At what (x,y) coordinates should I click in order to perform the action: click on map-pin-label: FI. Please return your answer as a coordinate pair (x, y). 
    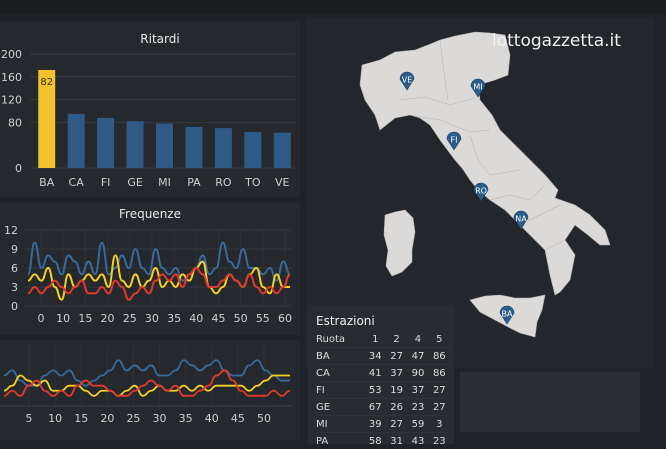
    Looking at the image, I should click on (454, 140).